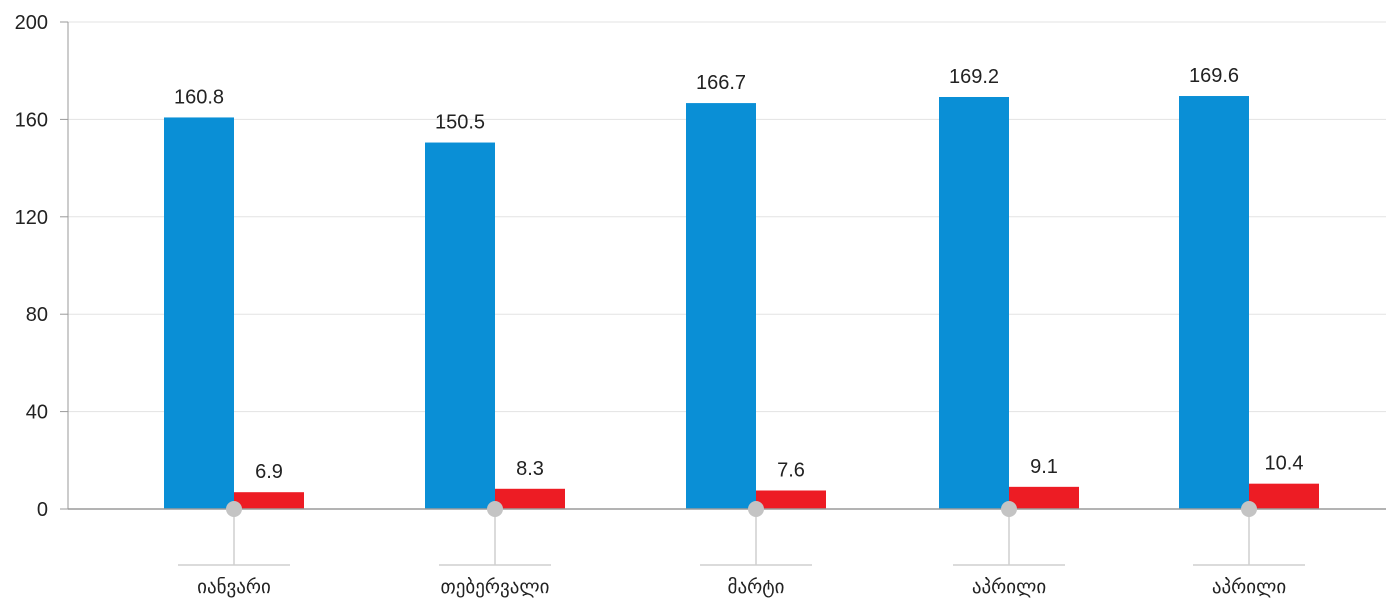 This screenshot has height=601, width=1394. Describe the element at coordinates (269, 472) in the screenshot. I see `data-label-series-2: 6.9` at that location.